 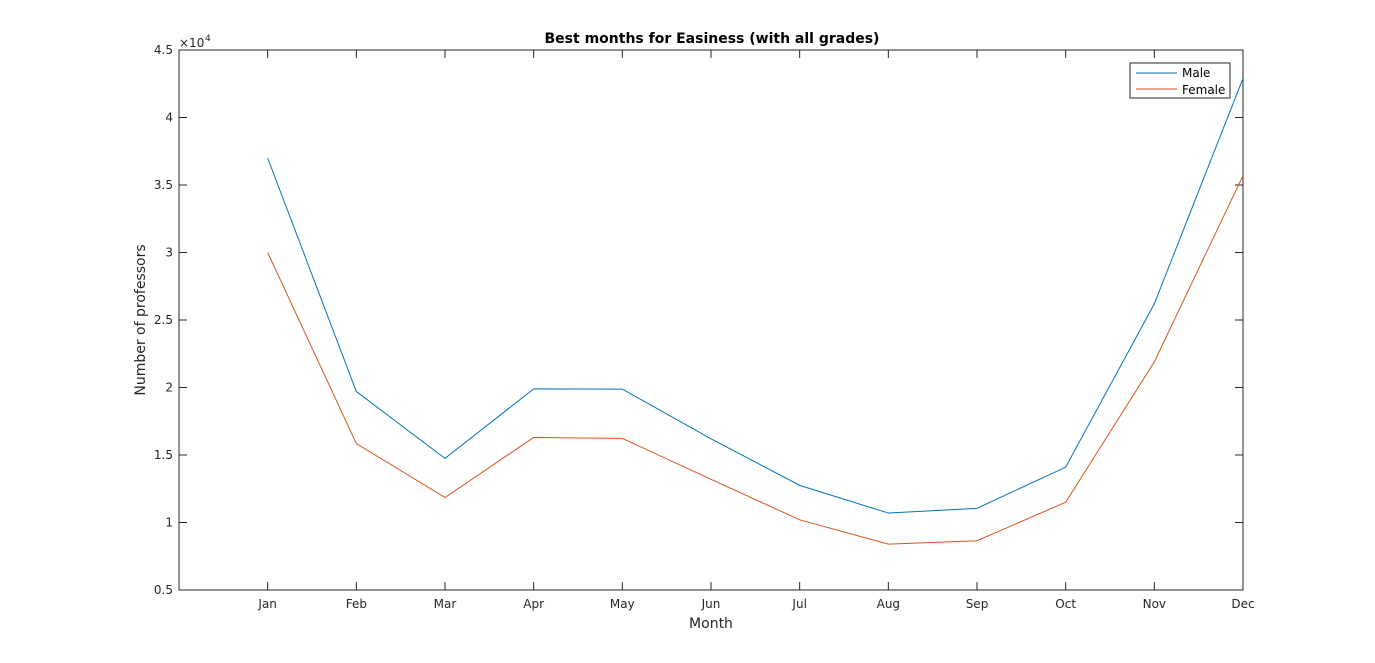 What do you see at coordinates (445, 604) in the screenshot?
I see `x-tick-label: Mar` at bounding box center [445, 604].